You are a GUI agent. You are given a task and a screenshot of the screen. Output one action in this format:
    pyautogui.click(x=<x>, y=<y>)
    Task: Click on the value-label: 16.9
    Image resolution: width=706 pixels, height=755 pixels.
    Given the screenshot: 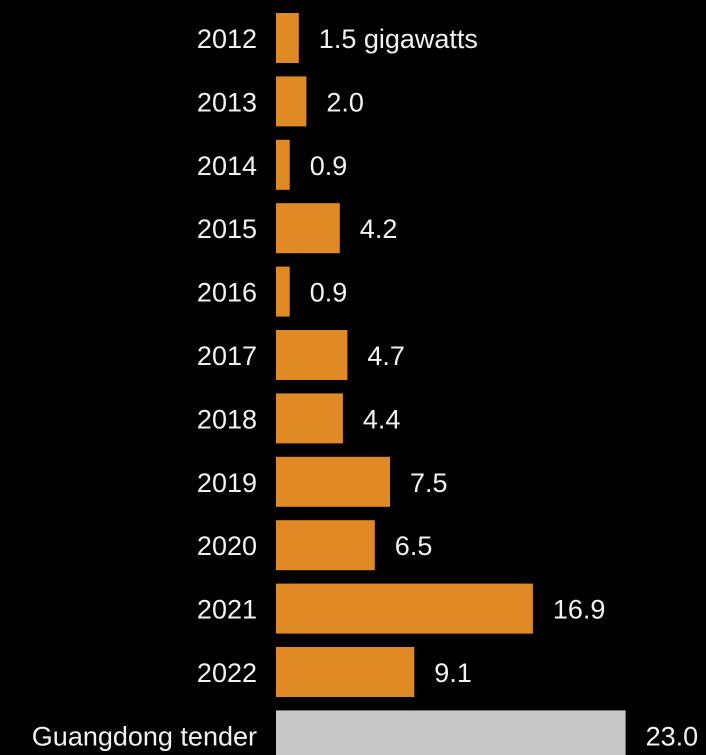 What is the action you would take?
    pyautogui.click(x=579, y=610)
    